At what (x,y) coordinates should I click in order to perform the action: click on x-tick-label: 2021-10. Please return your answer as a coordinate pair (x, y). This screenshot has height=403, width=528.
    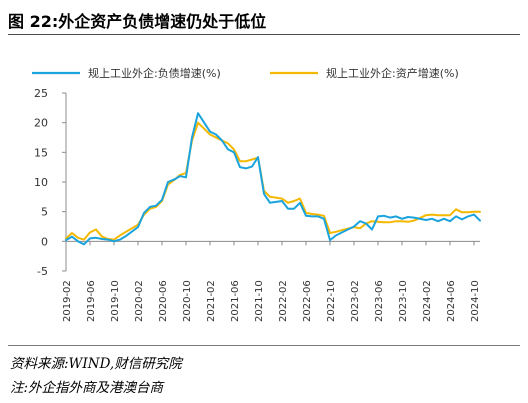
    Looking at the image, I should click on (259, 301).